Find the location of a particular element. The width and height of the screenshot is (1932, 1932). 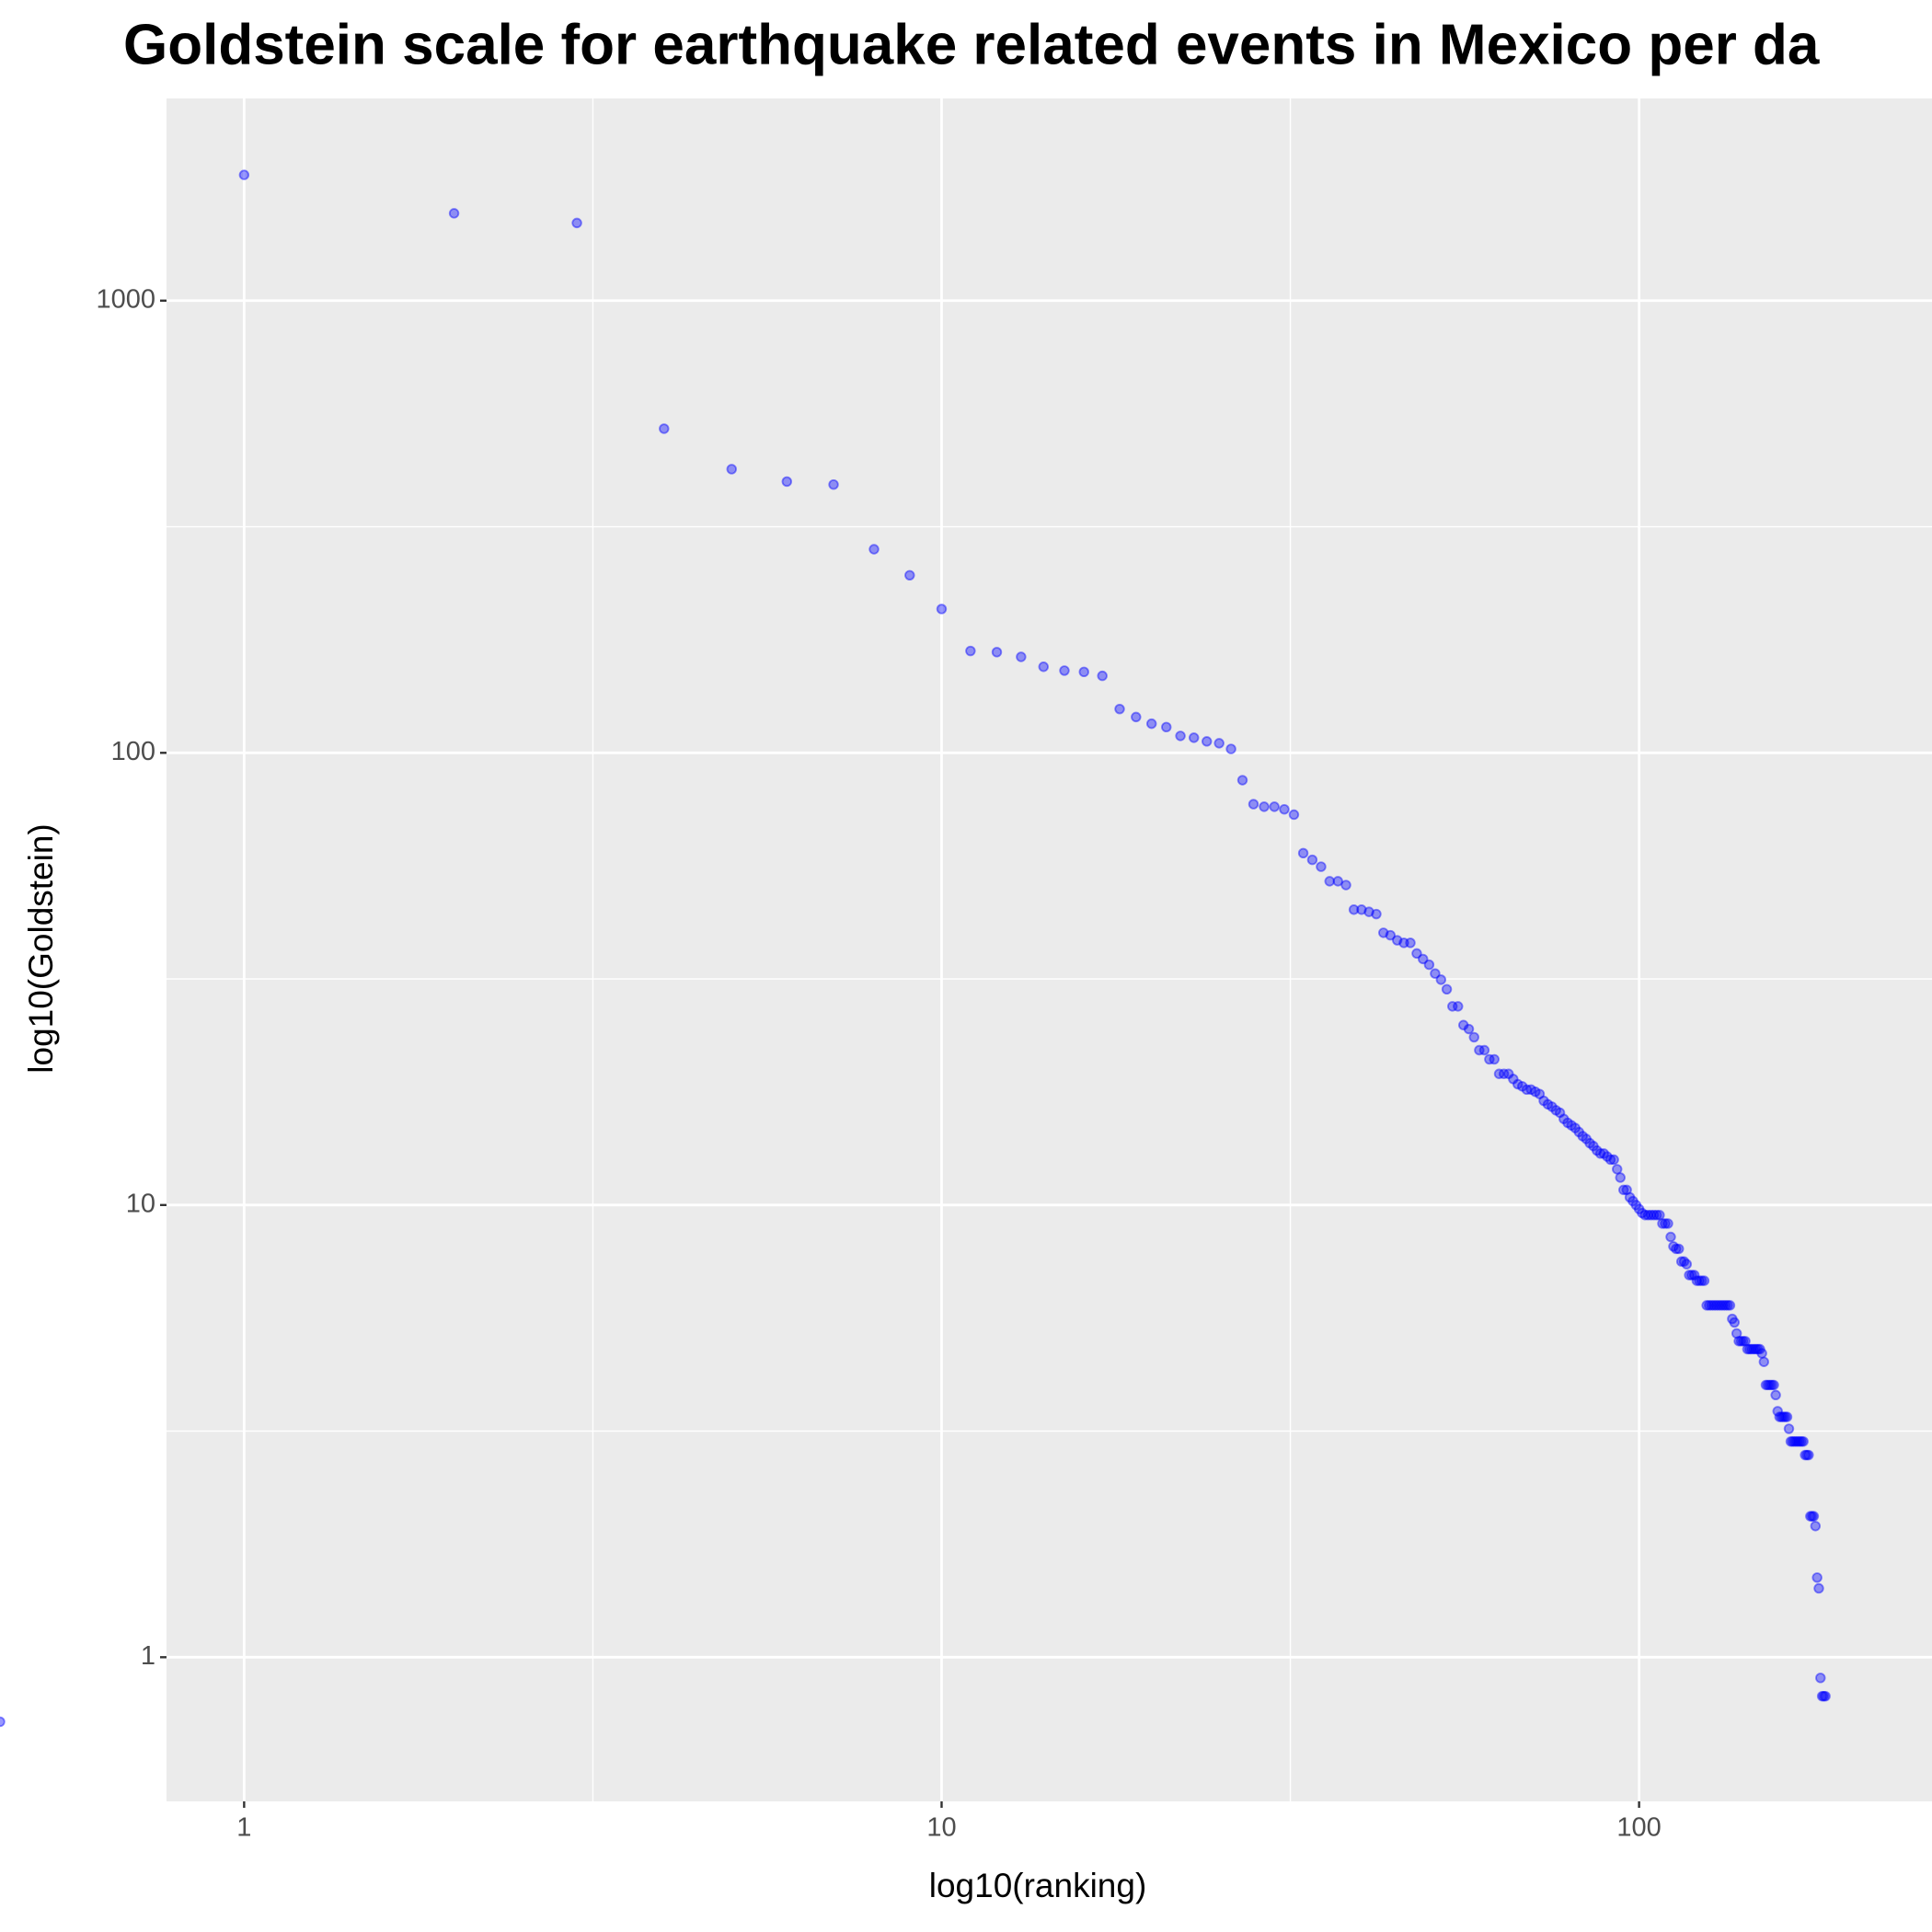

y-tick-label: 100 is located at coordinates (133, 751).